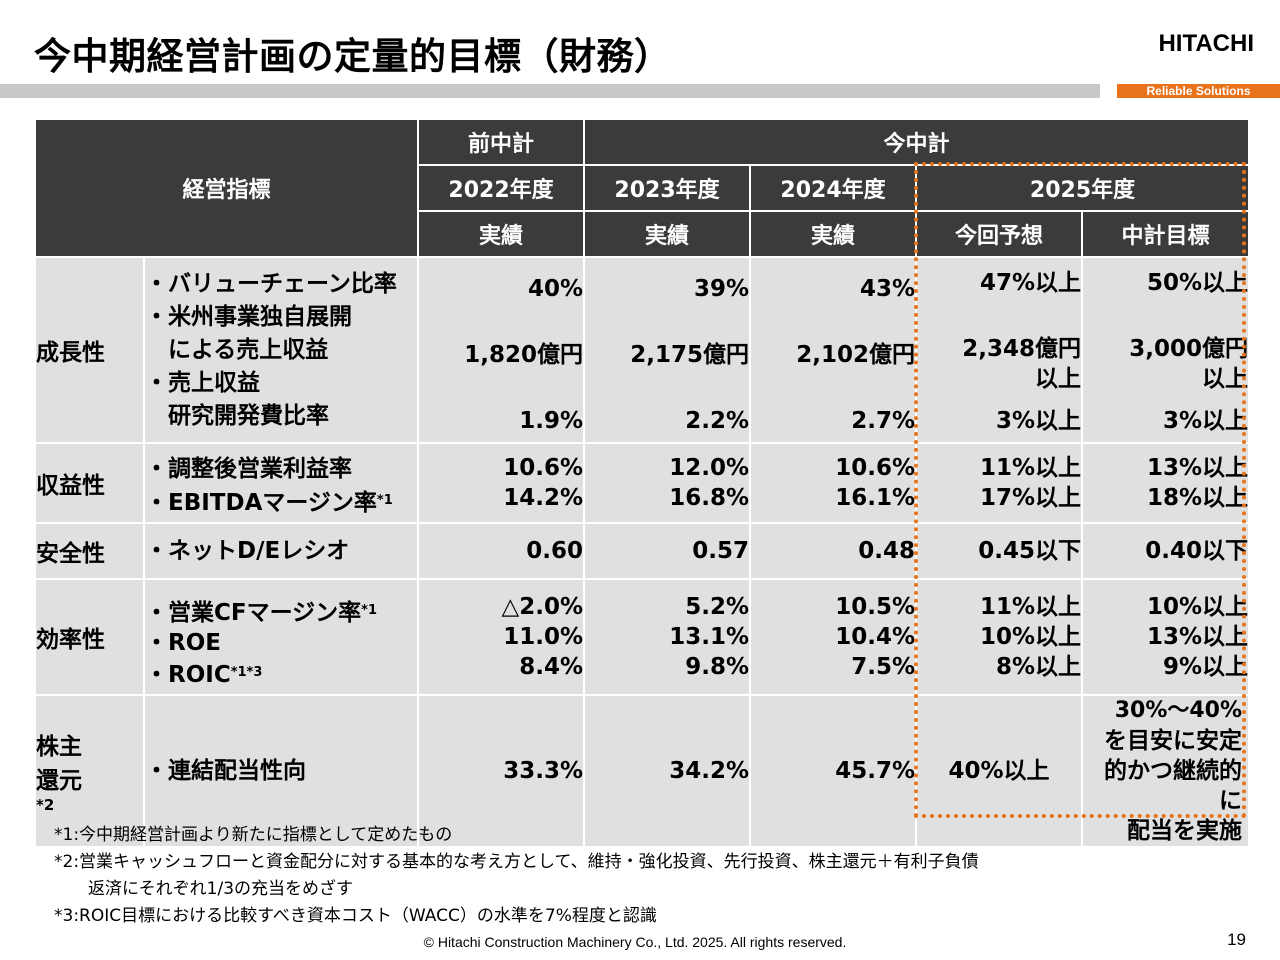 The height and width of the screenshot is (960, 1280). What do you see at coordinates (1205, 667) in the screenshot?
I see `value: 9%以上` at bounding box center [1205, 667].